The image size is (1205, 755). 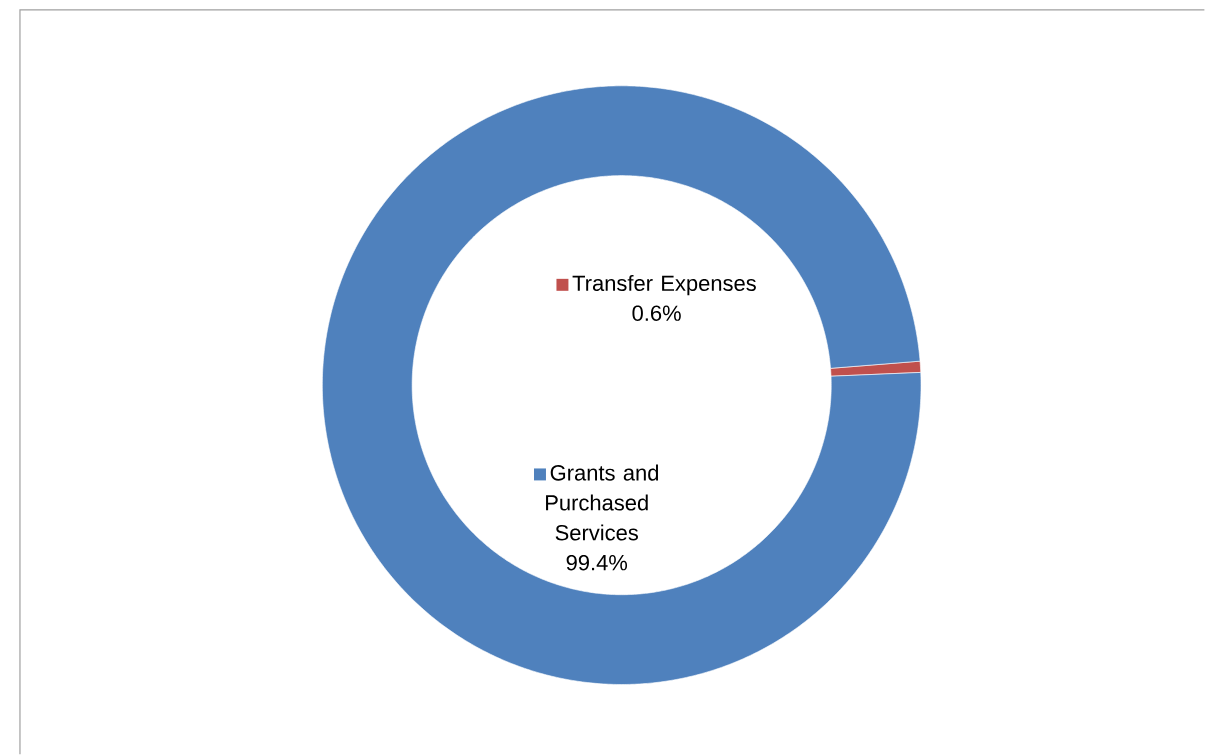 I want to click on data-label: 0.6%, so click(x=656, y=313).